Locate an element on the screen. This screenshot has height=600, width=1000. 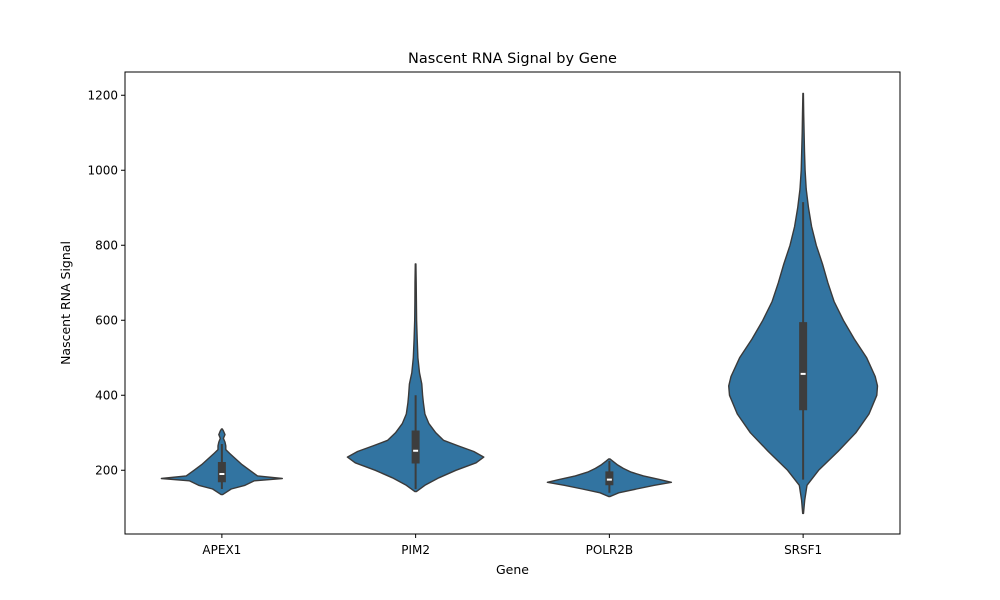
y-tick-label: 600 is located at coordinates (106, 320).